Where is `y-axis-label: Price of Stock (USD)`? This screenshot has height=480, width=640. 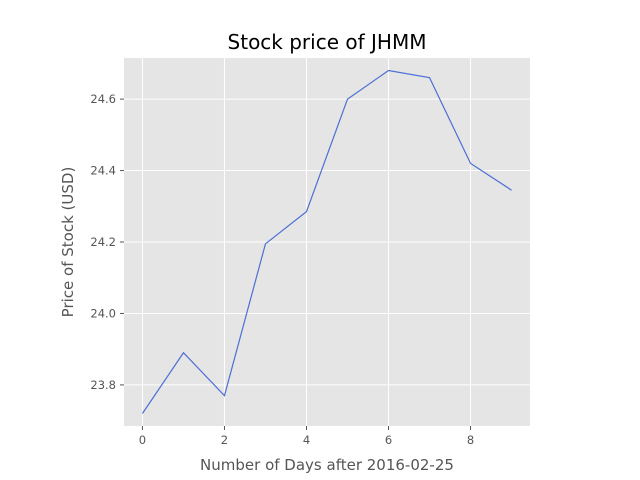
y-axis-label: Price of Stock (USD) is located at coordinates (68, 242).